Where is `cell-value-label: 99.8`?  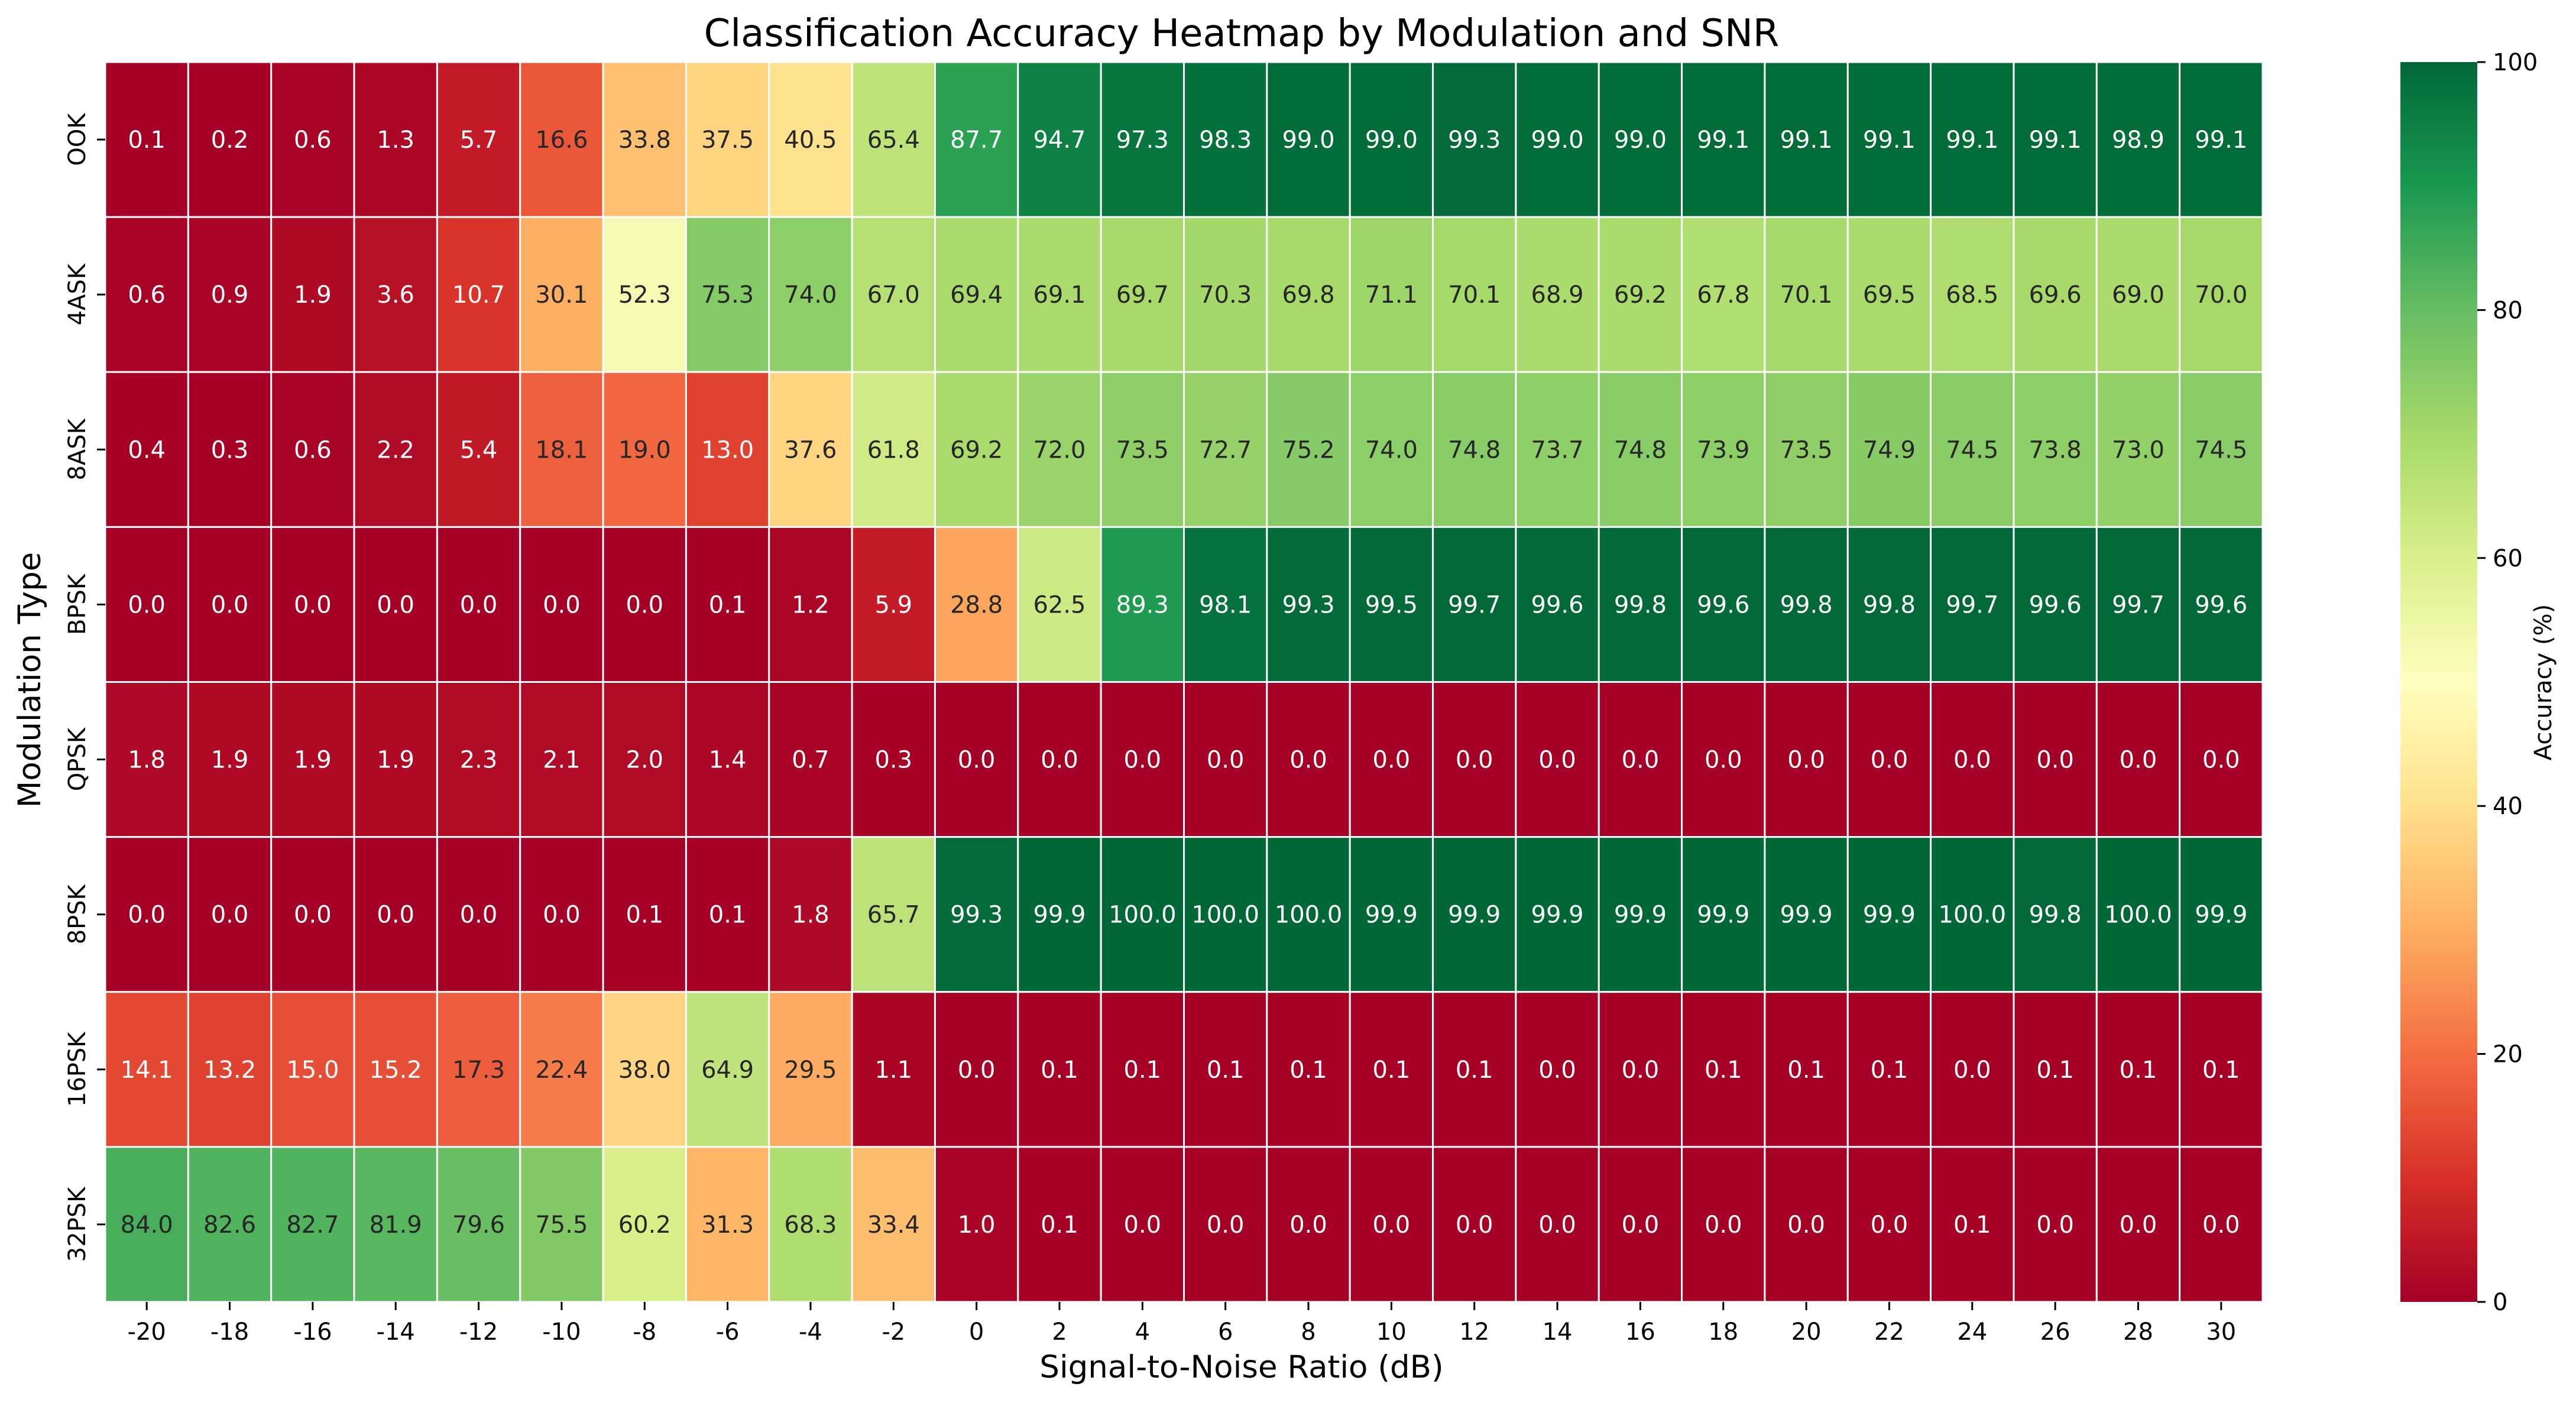
cell-value-label: 99.8 is located at coordinates (1889, 604).